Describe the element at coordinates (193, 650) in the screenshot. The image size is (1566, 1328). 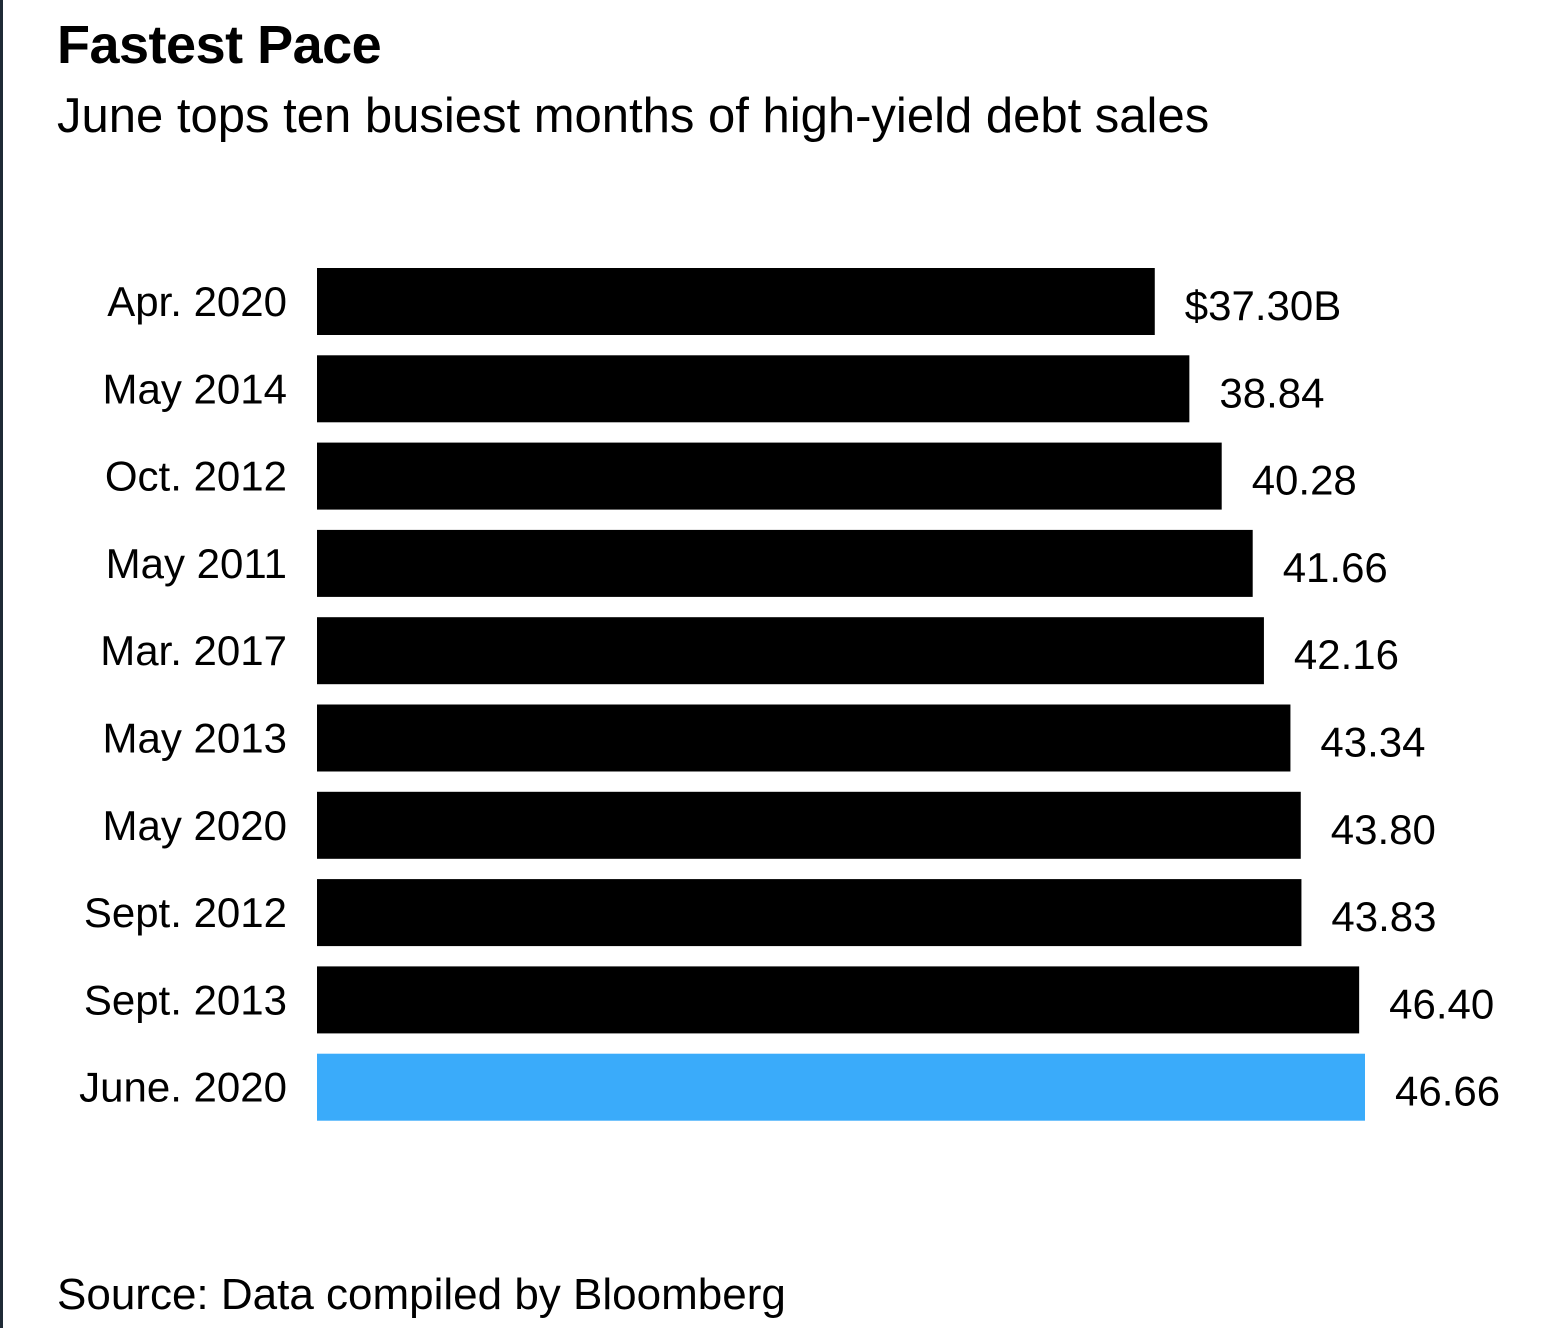
I see `category-label: Mar. 2017` at that location.